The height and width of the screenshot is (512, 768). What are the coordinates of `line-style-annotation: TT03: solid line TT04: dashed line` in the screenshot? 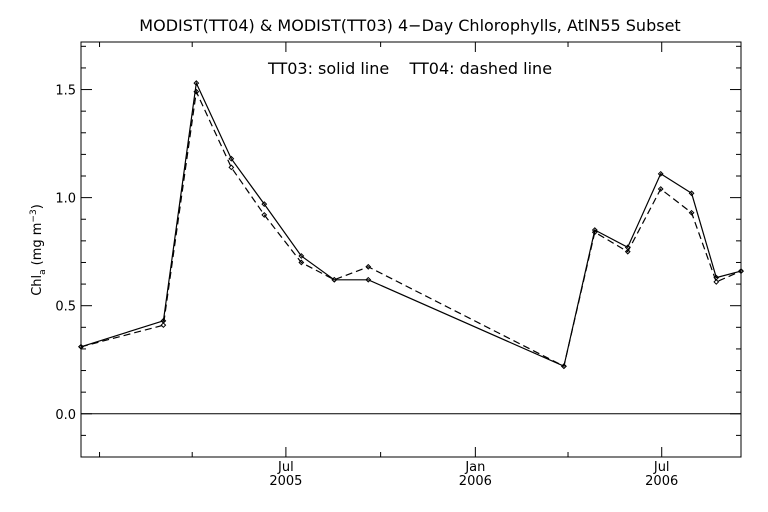 It's located at (409, 68).